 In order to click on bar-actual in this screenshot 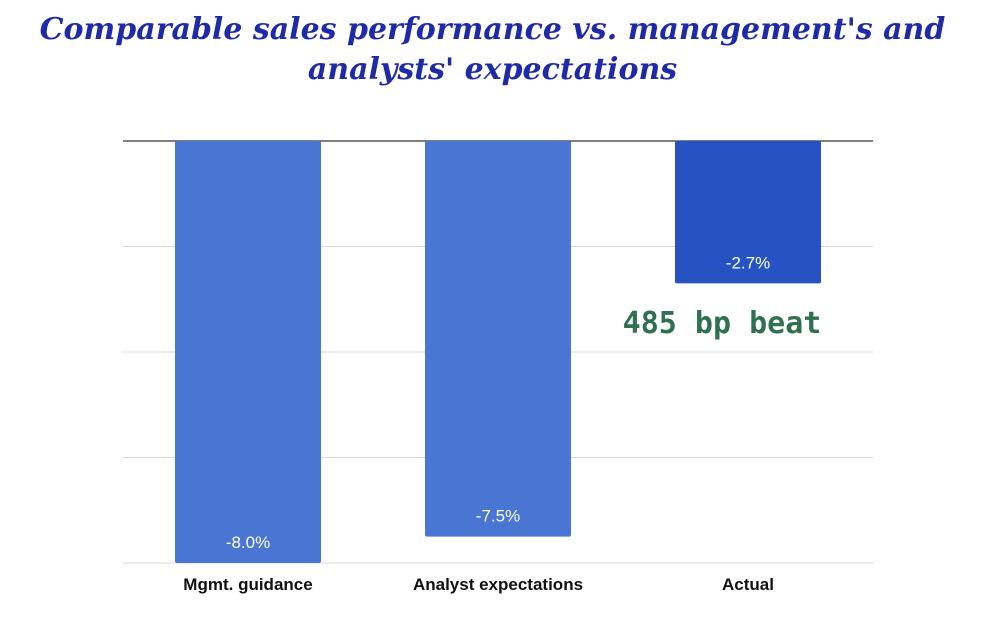, I will do `click(748, 212)`.